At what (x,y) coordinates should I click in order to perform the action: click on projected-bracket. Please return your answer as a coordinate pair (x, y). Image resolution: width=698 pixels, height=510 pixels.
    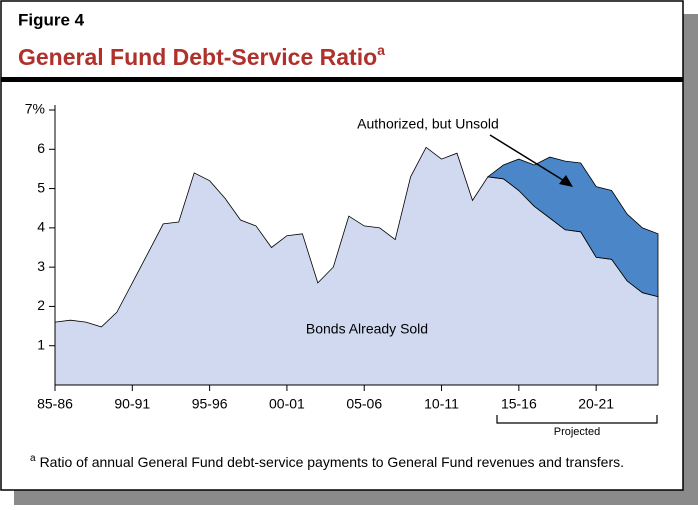
    Looking at the image, I should click on (577, 419).